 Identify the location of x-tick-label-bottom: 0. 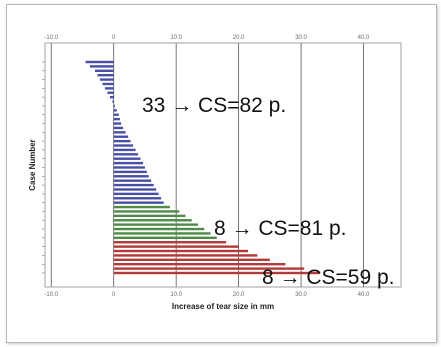
(114, 295).